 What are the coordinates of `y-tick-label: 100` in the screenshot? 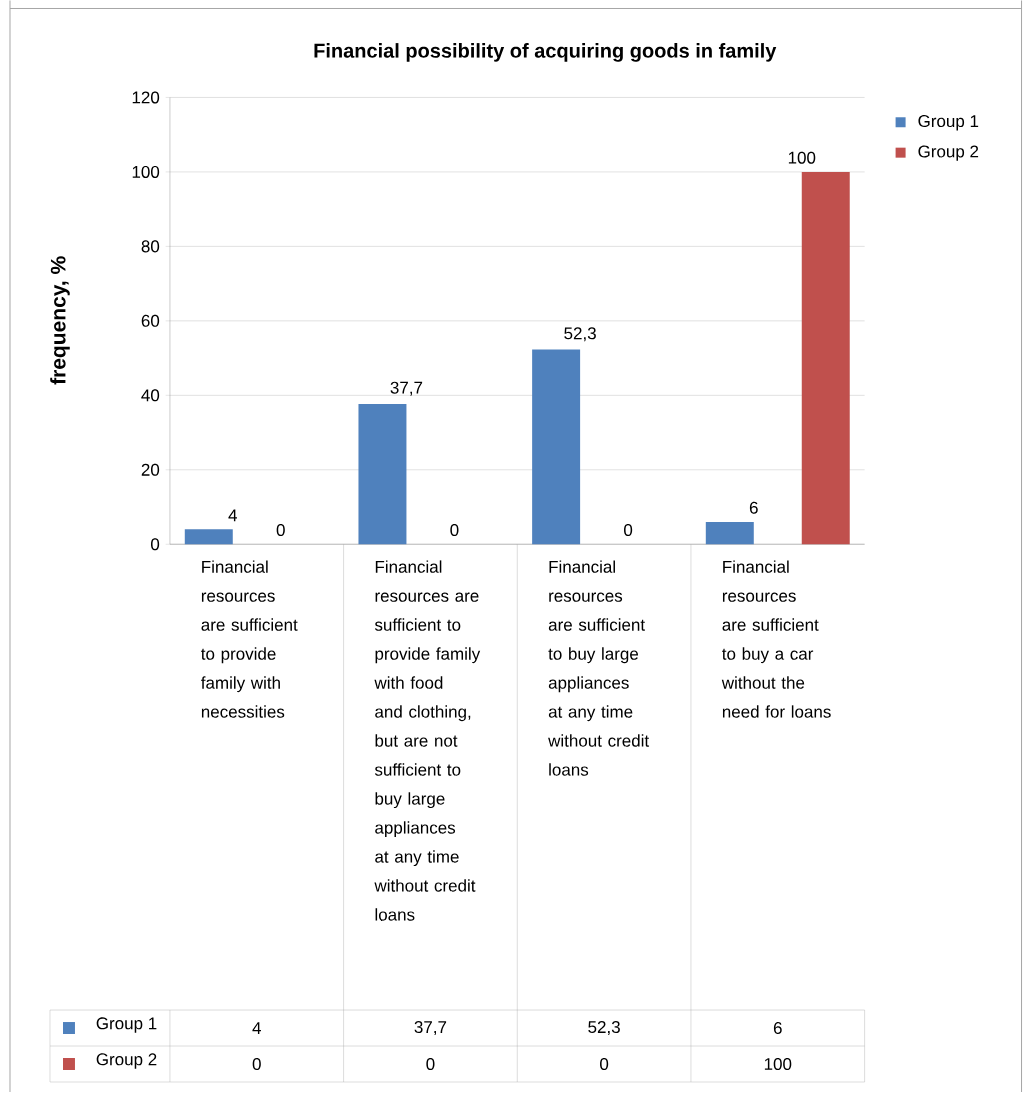 It's located at (146, 171).